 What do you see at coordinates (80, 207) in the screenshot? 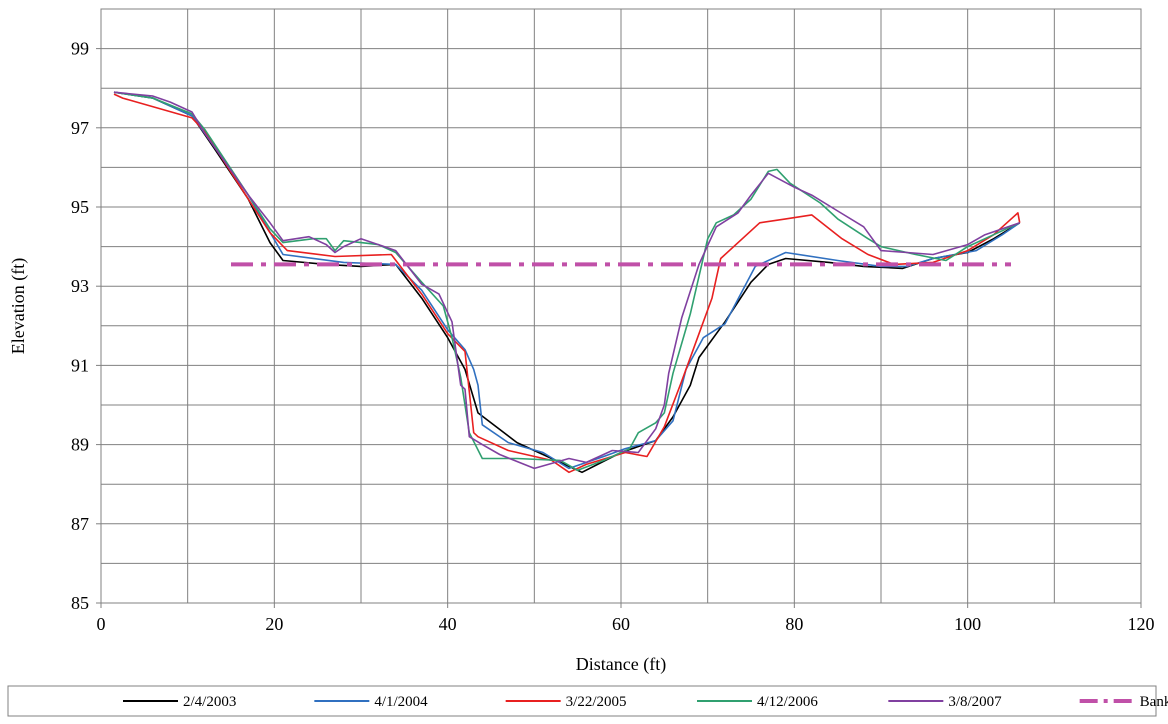
I see `y-tick-label: 95` at bounding box center [80, 207].